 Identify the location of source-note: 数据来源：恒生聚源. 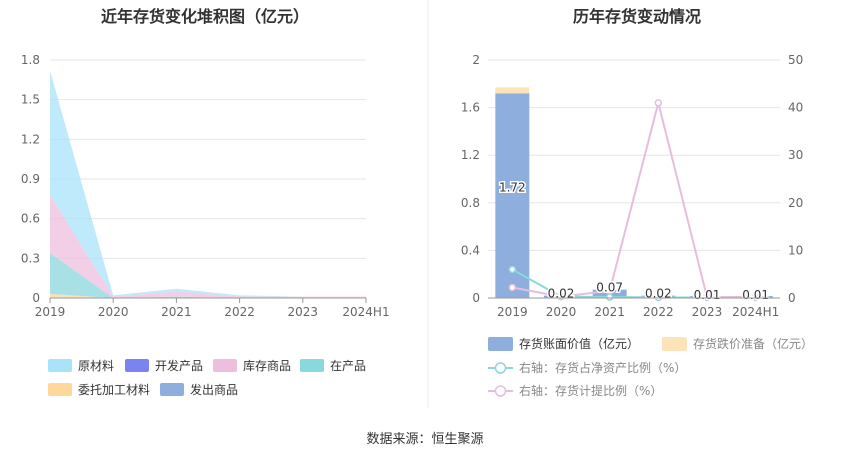
(424, 439).